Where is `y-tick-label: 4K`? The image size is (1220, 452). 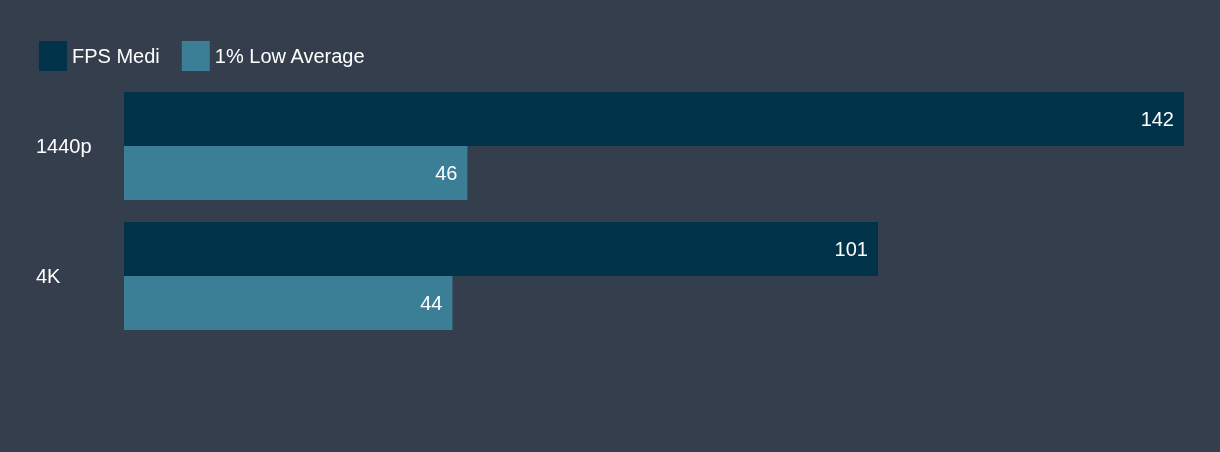 y-tick-label: 4K is located at coordinates (49, 276).